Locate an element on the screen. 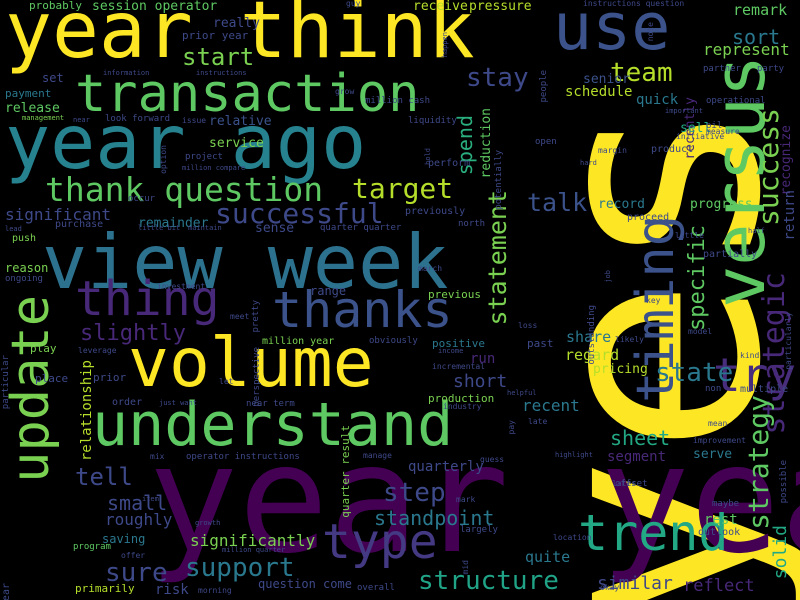 The width and height of the screenshot is (800, 600). cloud-word: possible is located at coordinates (784, 482).